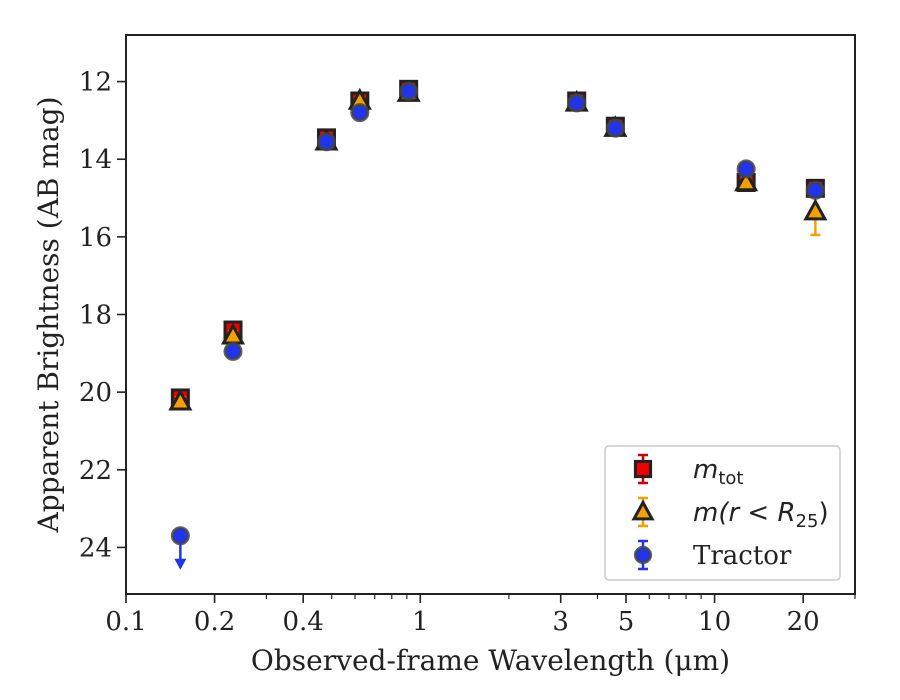  Describe the element at coordinates (643, 469) in the screenshot. I see `square-marker` at that location.